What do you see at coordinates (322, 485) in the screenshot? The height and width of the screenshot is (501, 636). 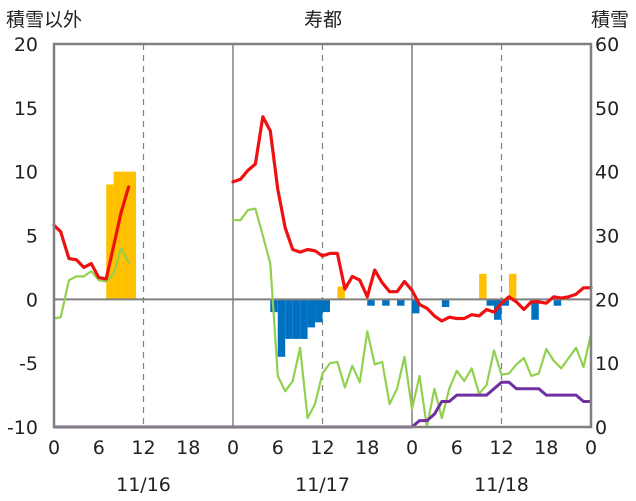 I see `x-date-label: 11/17` at bounding box center [322, 485].